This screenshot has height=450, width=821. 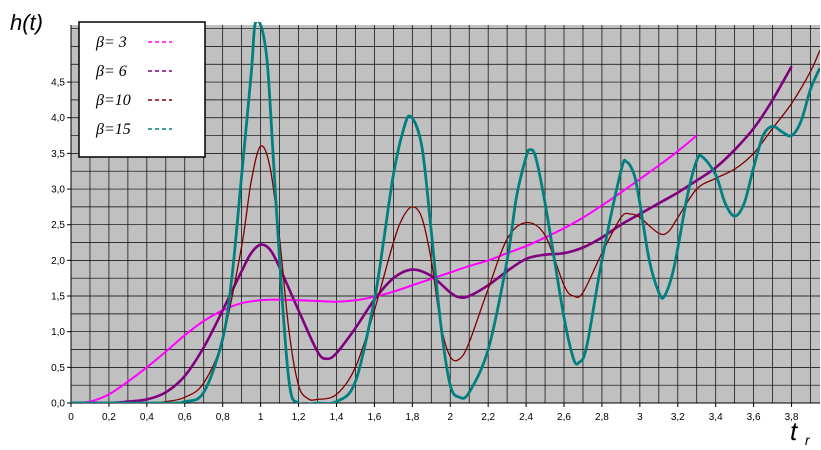 What do you see at coordinates (58, 368) in the screenshot?
I see `y-tick-label: 0,5` at bounding box center [58, 368].